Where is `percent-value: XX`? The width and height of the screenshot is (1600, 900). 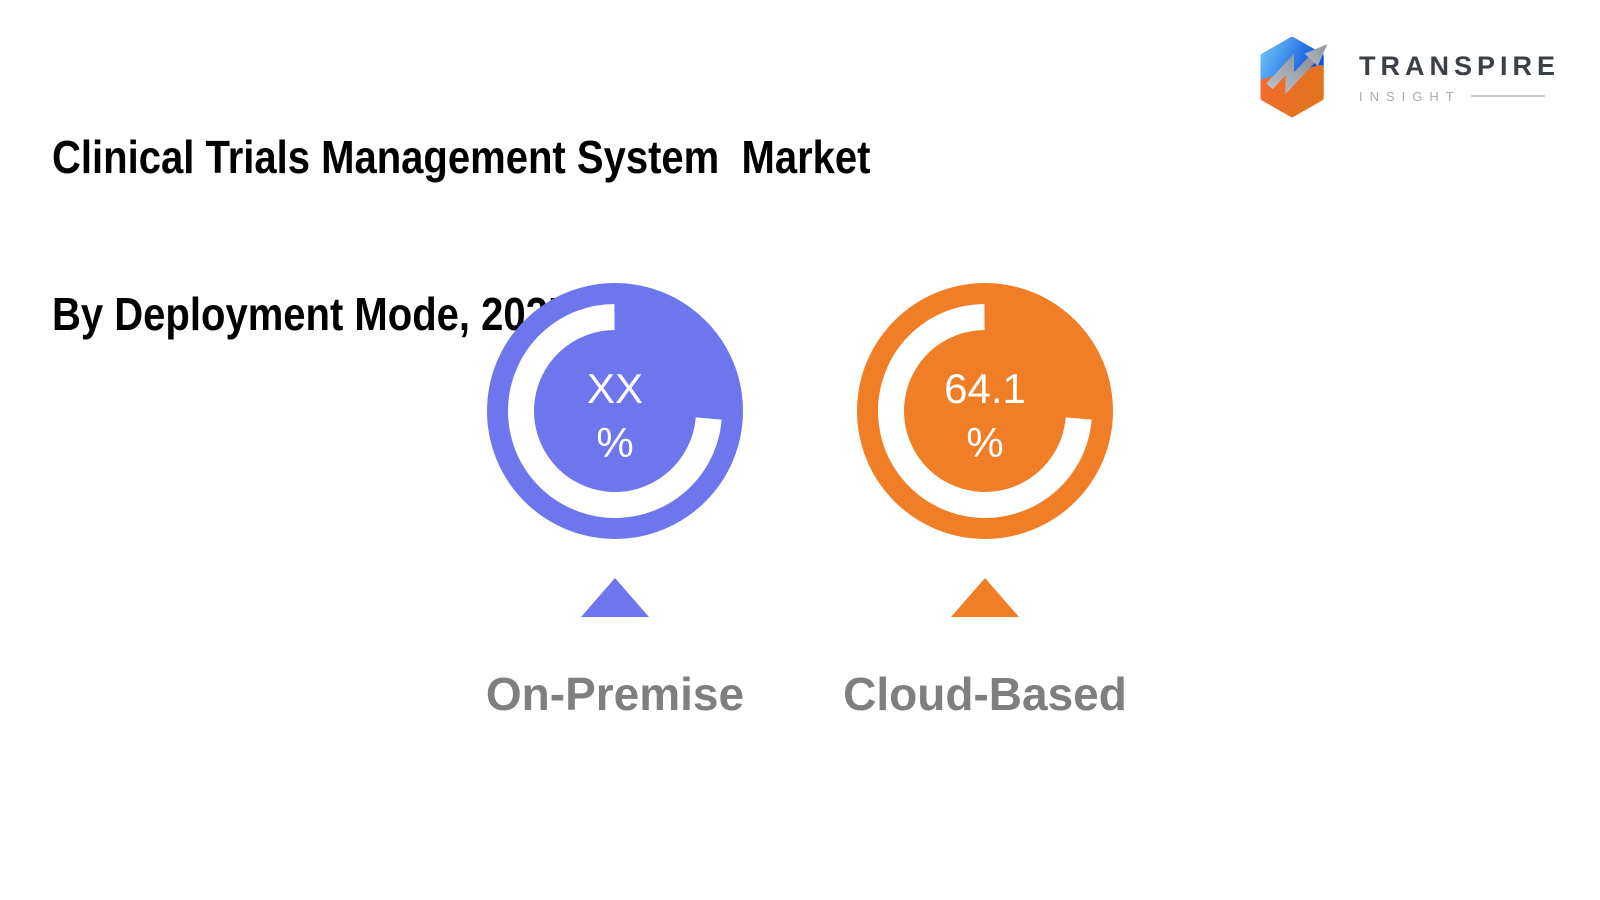 percent-value: XX is located at coordinates (615, 389).